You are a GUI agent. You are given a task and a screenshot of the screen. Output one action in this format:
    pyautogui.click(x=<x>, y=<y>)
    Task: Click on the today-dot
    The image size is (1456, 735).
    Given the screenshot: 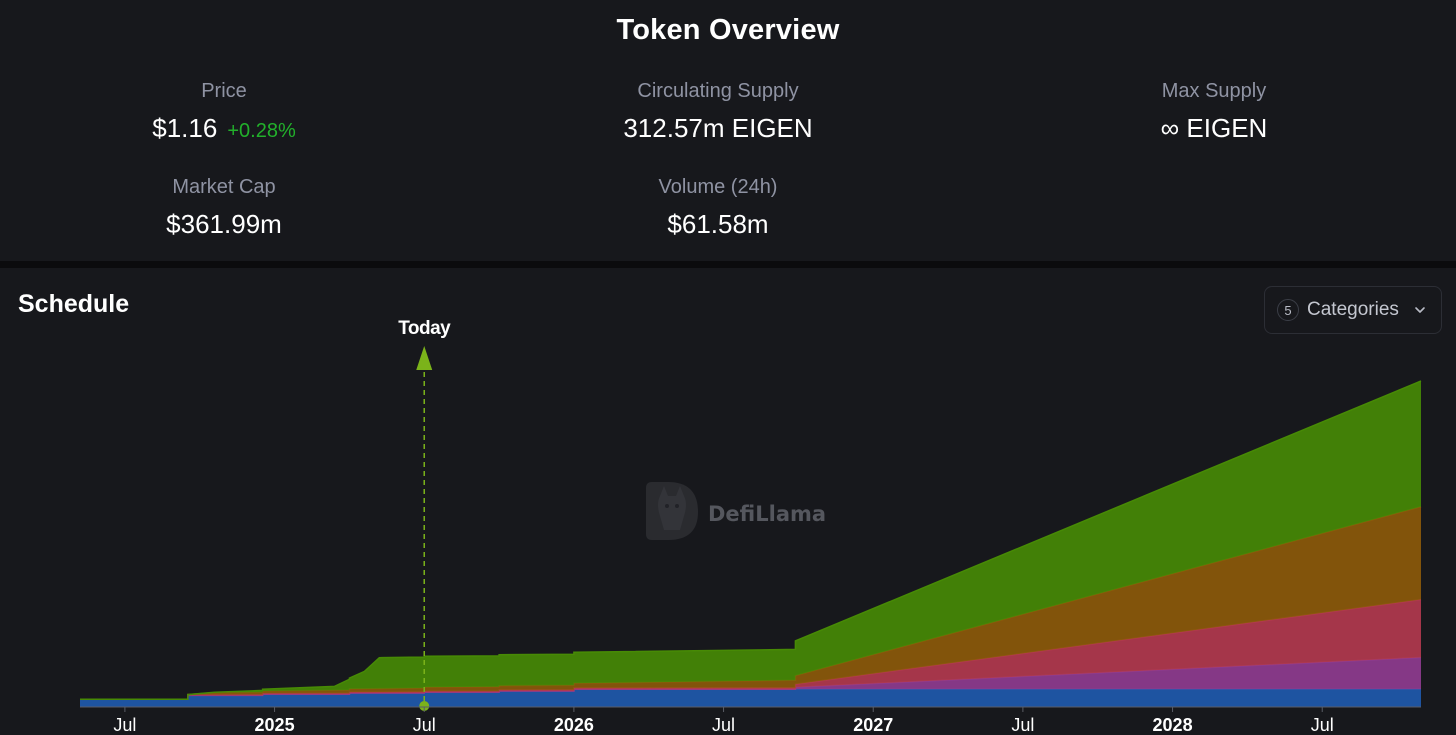 What is the action you would take?
    pyautogui.click(x=424, y=706)
    